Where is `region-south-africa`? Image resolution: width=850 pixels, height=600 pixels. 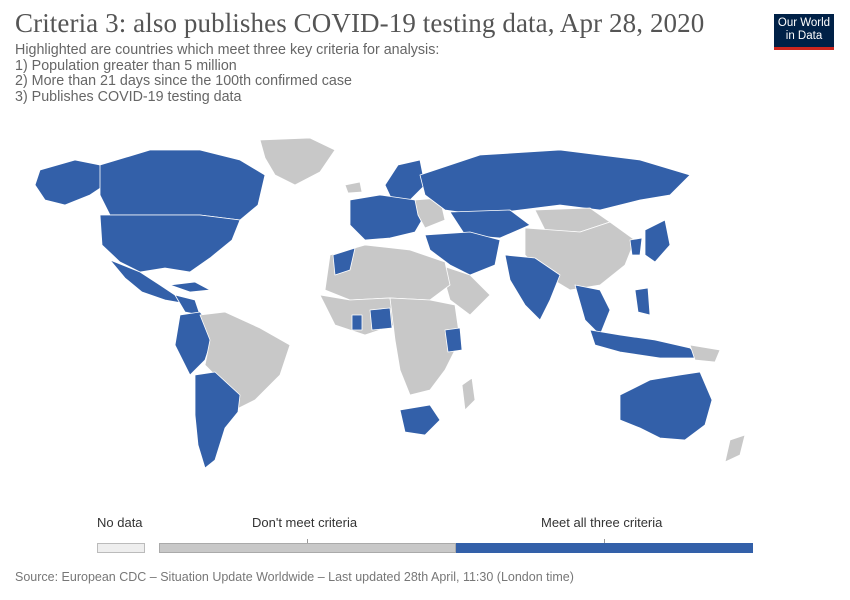 region-south-africa is located at coordinates (420, 420).